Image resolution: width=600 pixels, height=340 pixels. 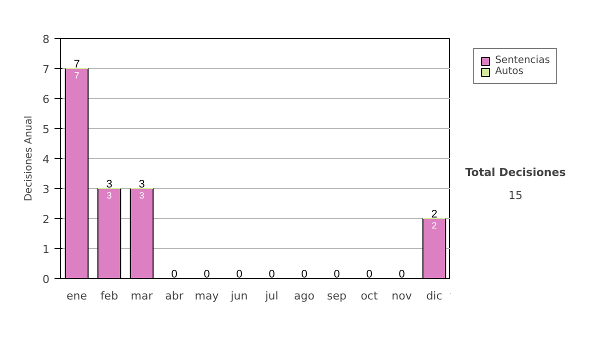 What do you see at coordinates (46, 279) in the screenshot?
I see `y-tick-label: 0` at bounding box center [46, 279].